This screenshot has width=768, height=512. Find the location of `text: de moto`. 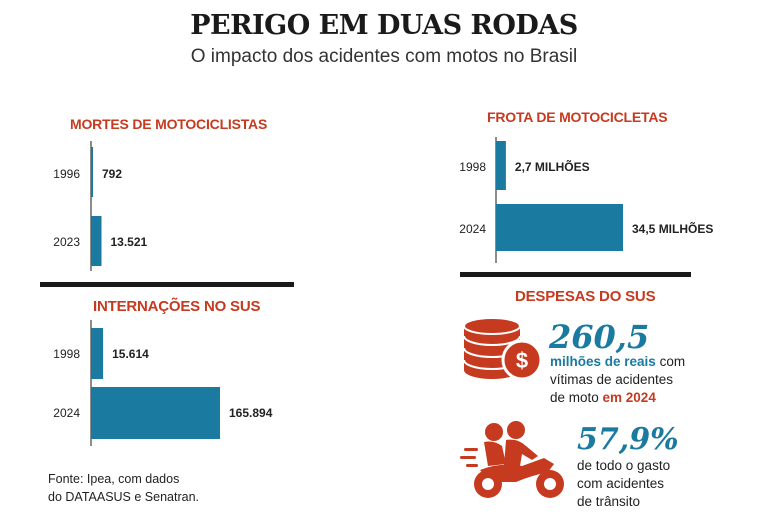

text: de moto is located at coordinates (576, 397).